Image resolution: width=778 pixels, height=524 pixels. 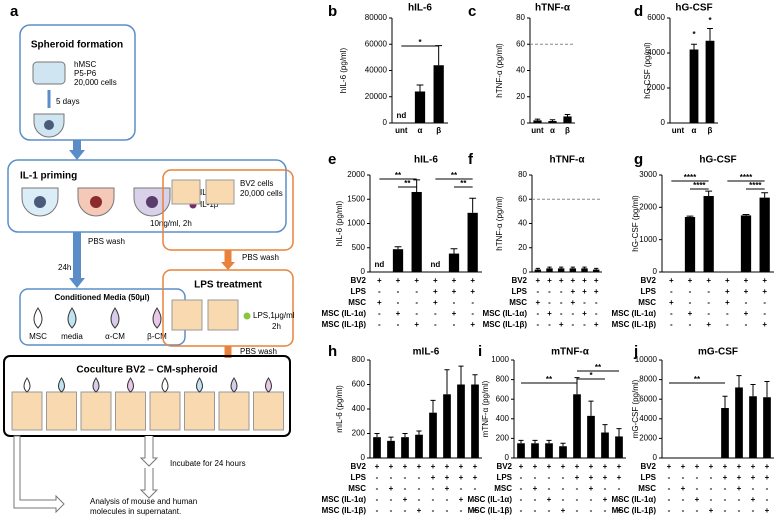 I want to click on chart-title: mIL-6, so click(x=426, y=352).